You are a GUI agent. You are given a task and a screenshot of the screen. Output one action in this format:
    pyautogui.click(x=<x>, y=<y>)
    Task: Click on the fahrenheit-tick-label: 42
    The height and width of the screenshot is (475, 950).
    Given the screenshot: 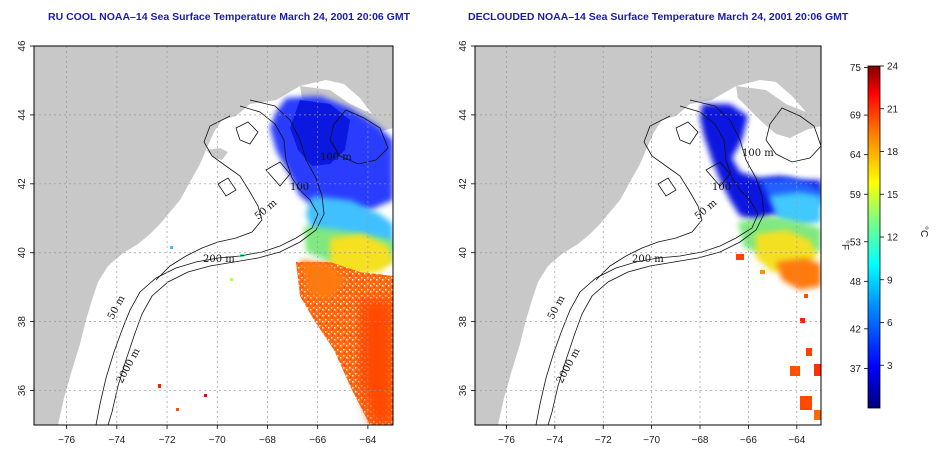 What is the action you would take?
    pyautogui.click(x=856, y=329)
    